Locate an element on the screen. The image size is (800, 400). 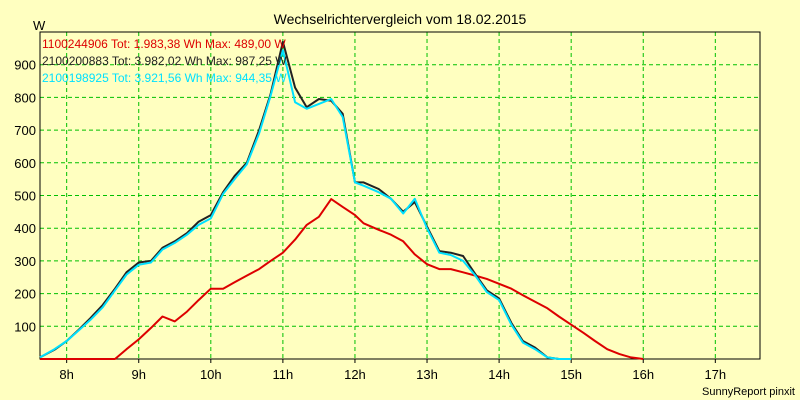
y-tick-label: 600 is located at coordinates (25, 163).